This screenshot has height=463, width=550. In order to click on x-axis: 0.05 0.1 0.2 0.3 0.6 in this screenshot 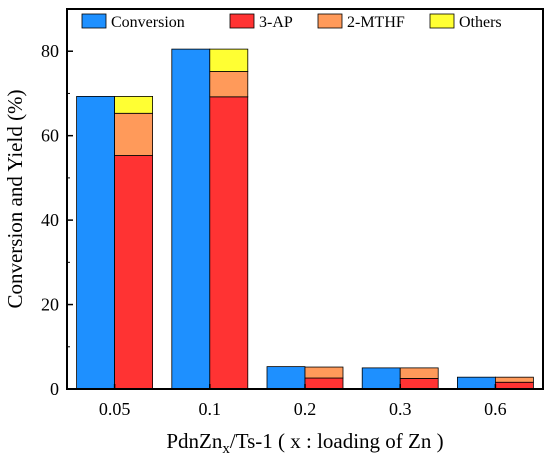, I will do `click(303, 401)`.